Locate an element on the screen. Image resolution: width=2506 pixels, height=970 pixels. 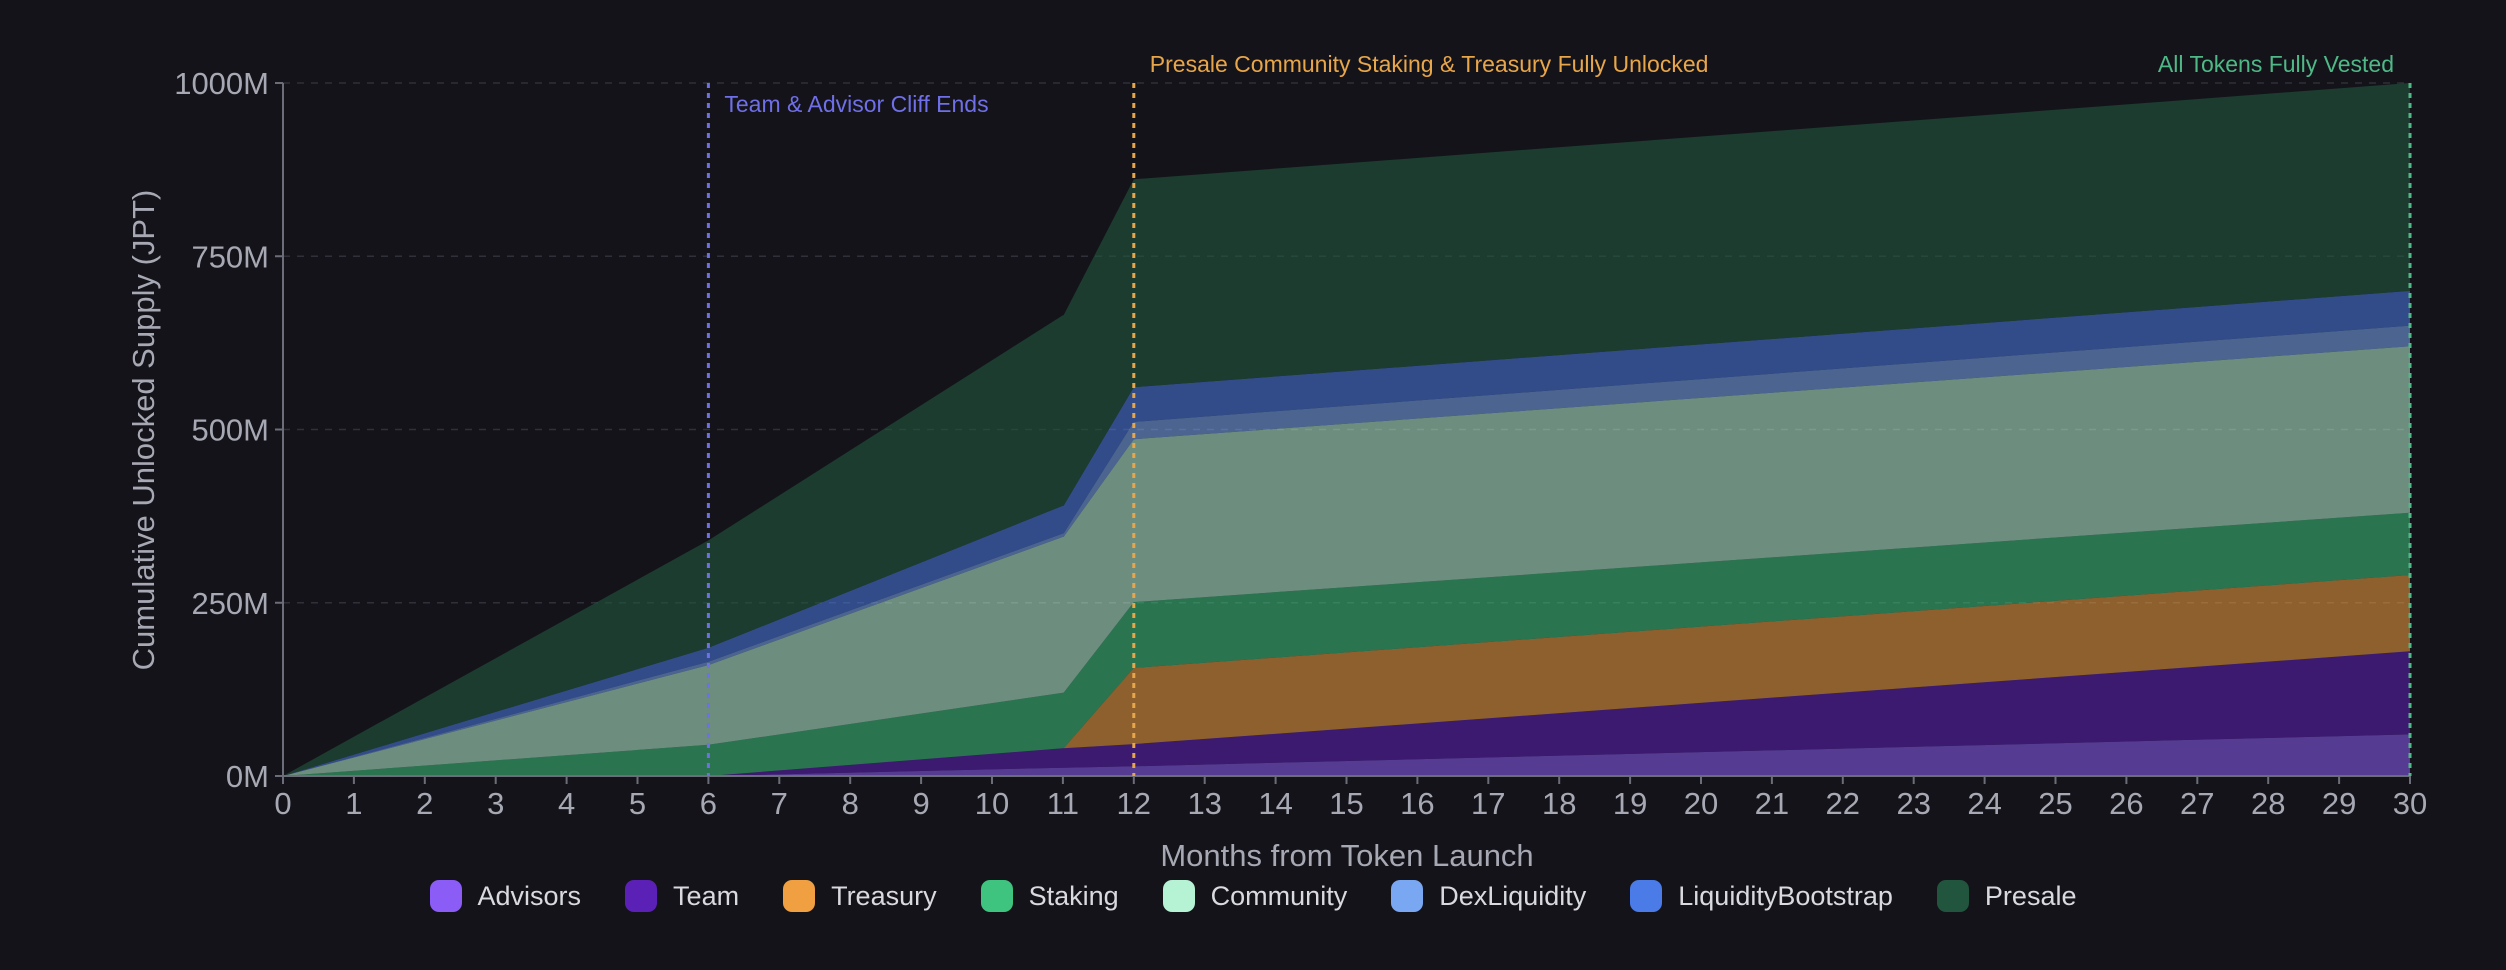
x-tick-label-3: 3 is located at coordinates (495, 803).